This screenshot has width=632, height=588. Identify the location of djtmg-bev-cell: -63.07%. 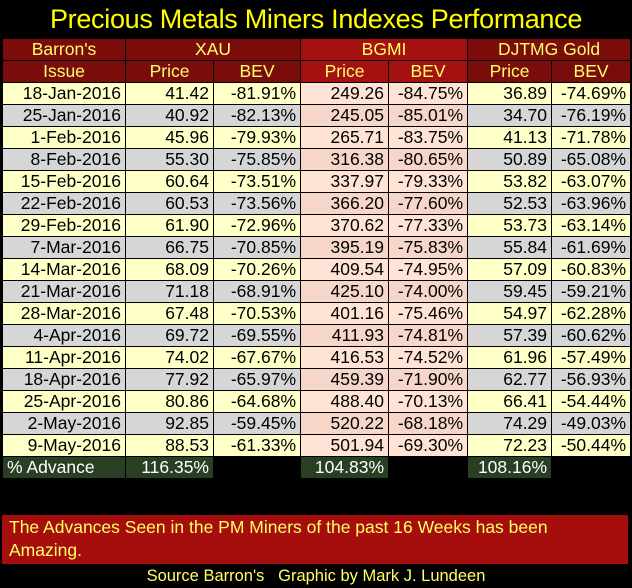
(591, 181).